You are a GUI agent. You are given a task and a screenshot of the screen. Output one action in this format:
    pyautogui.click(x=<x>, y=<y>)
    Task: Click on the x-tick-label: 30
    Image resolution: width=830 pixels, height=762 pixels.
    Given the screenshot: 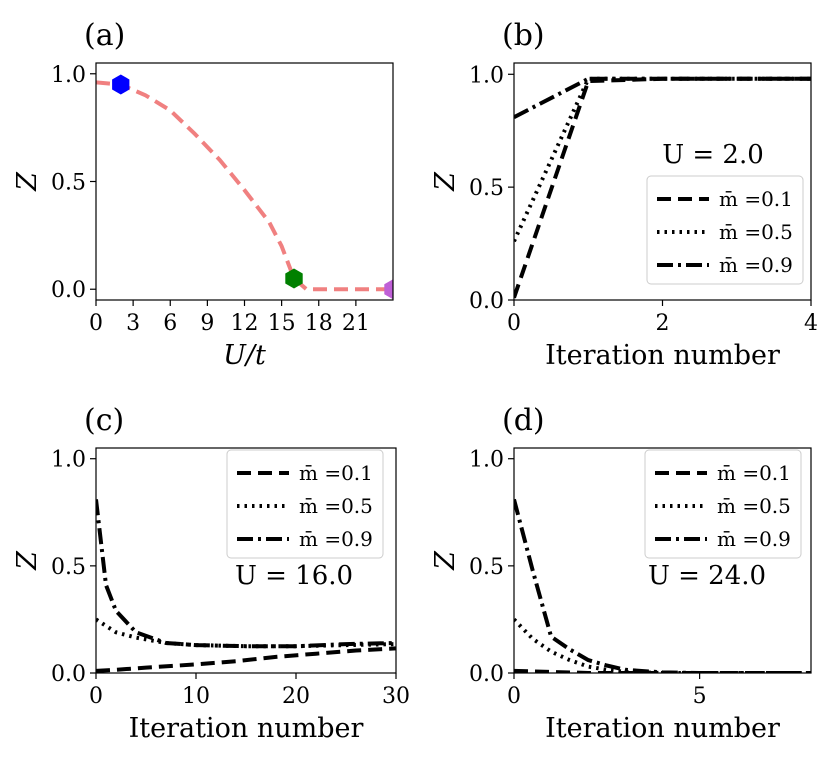 What is the action you would take?
    pyautogui.click(x=396, y=696)
    